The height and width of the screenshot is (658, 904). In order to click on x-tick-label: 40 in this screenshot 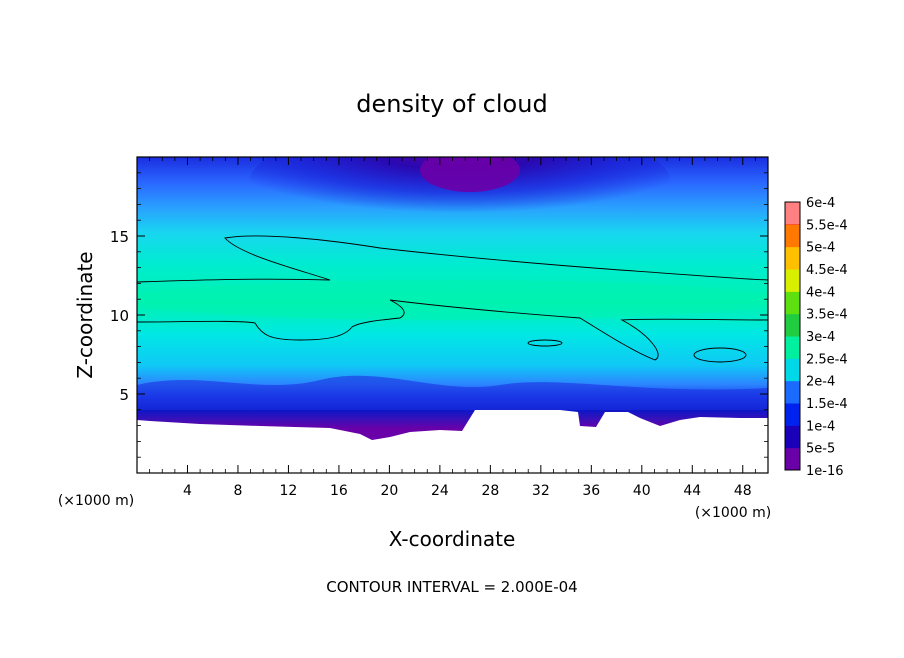, I will do `click(642, 491)`.